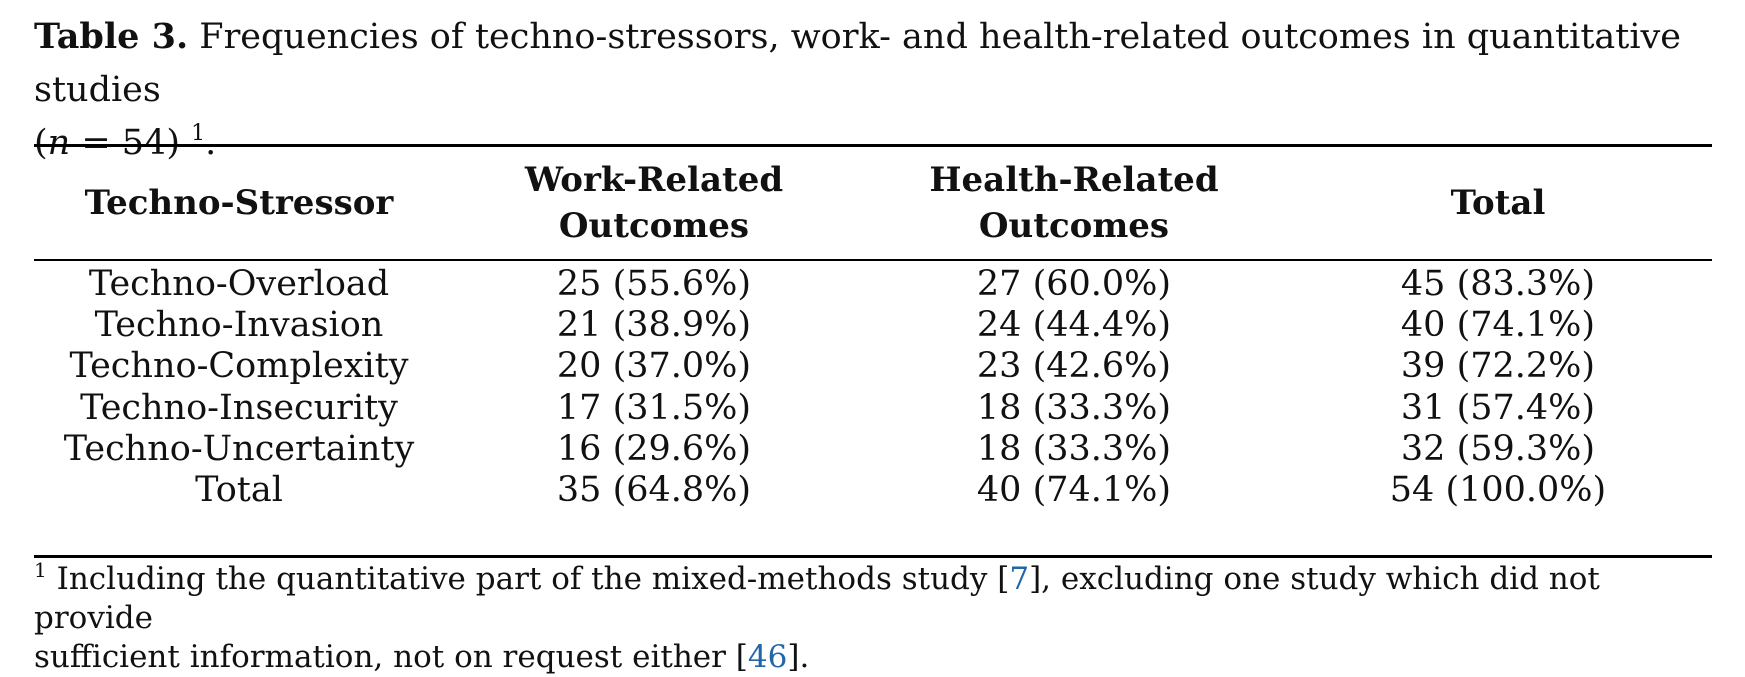  What do you see at coordinates (1498, 407) in the screenshot?
I see `cell-total: 31 (57.4%)` at bounding box center [1498, 407].